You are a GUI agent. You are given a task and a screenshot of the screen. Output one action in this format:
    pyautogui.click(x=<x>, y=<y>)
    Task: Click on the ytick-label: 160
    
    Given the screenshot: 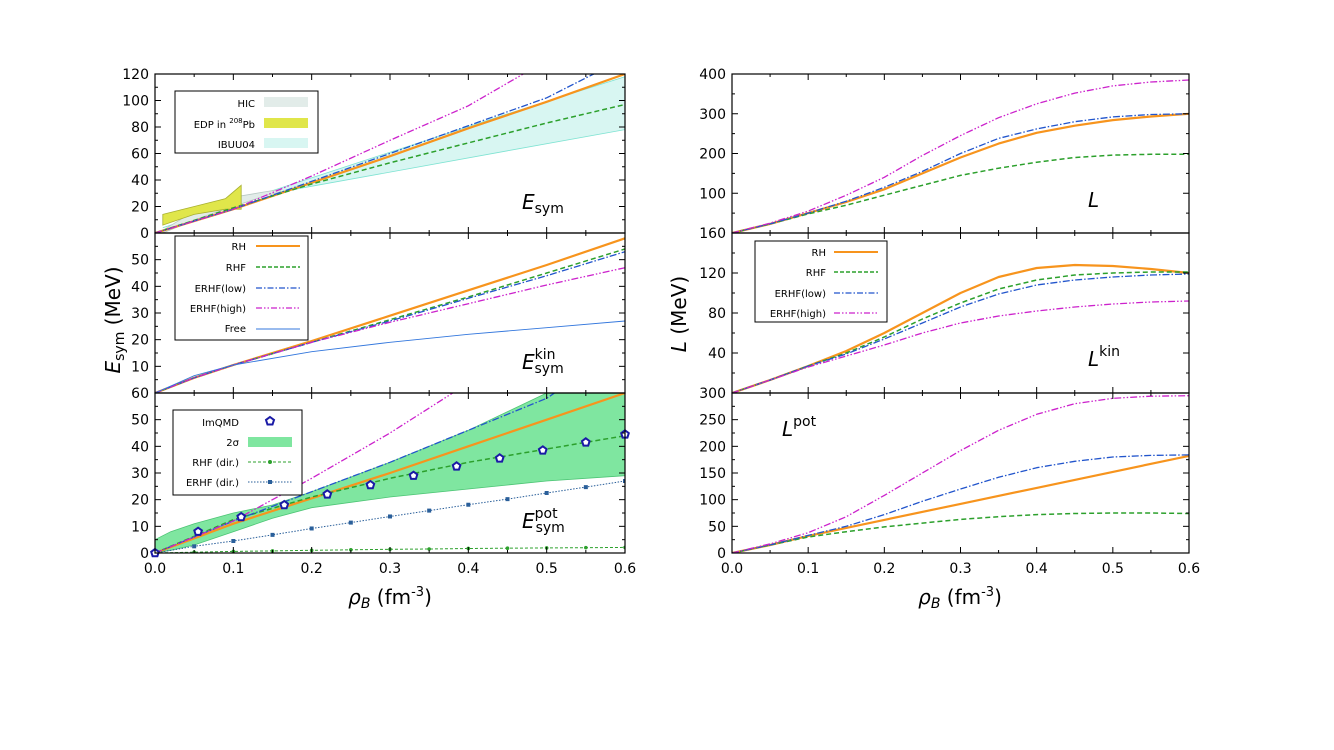 What is the action you would take?
    pyautogui.click(x=712, y=234)
    